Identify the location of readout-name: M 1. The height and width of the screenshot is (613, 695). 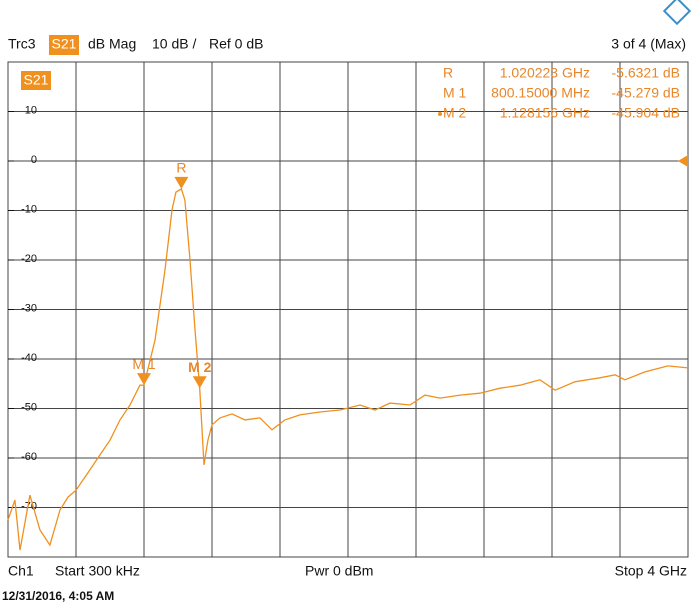
(455, 93).